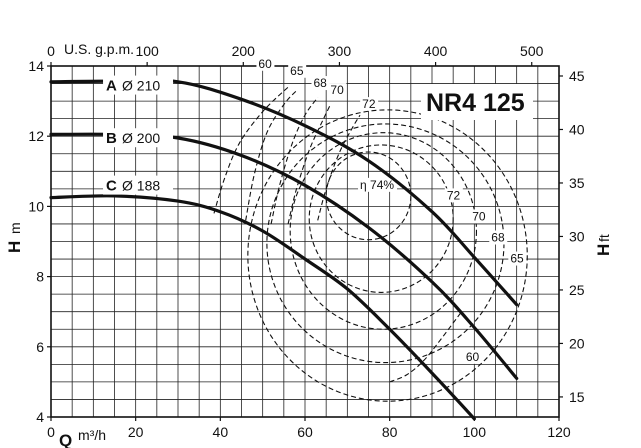 The height and width of the screenshot is (448, 641). I want to click on tick-label-left: 4, so click(40, 417).